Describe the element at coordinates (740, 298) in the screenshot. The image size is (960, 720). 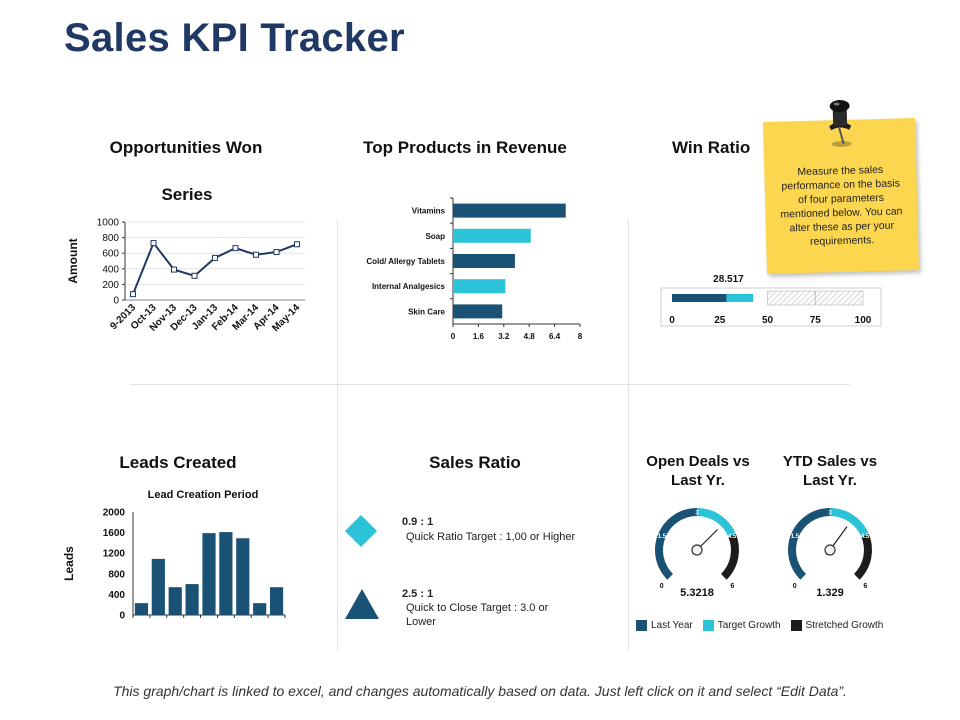
I see `target-growth-bar` at that location.